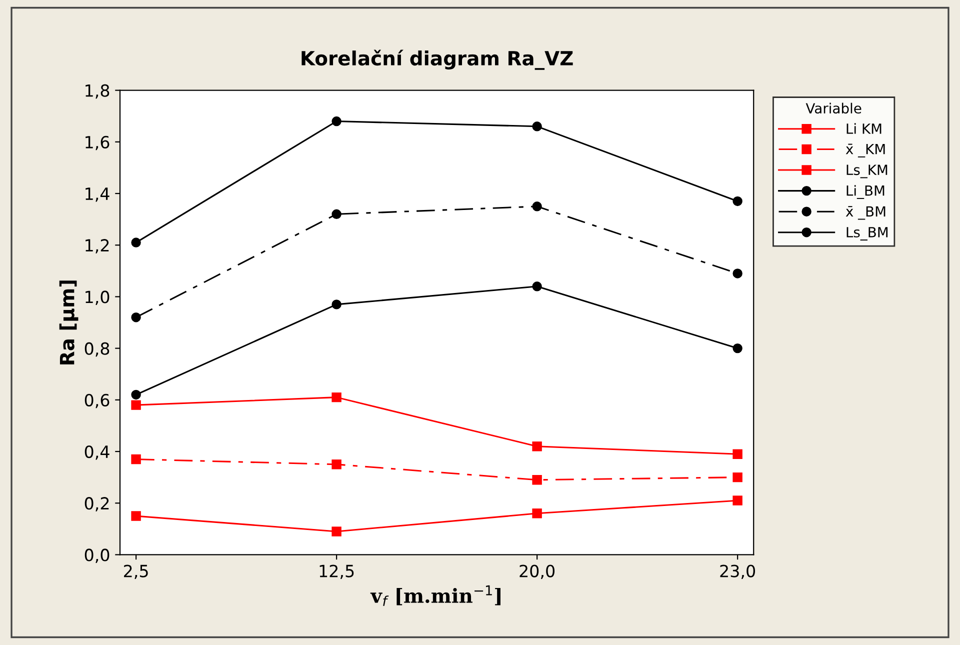 The width and height of the screenshot is (960, 645). I want to click on y-tick-label: 0,8, so click(97, 349).